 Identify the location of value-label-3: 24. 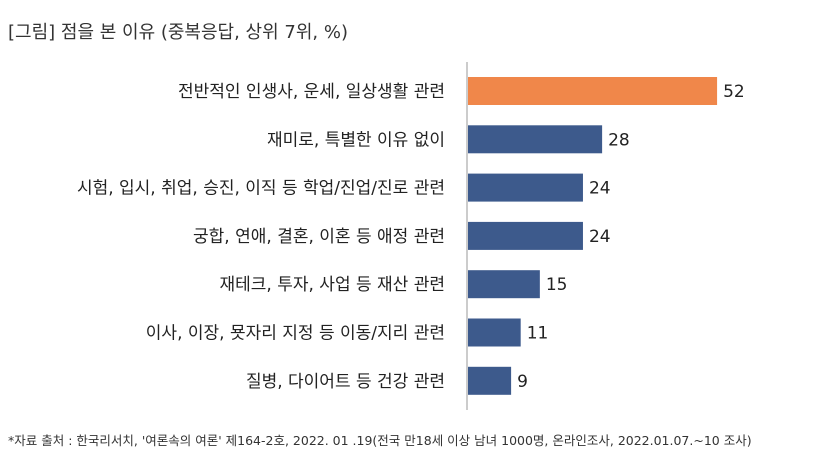
(600, 237).